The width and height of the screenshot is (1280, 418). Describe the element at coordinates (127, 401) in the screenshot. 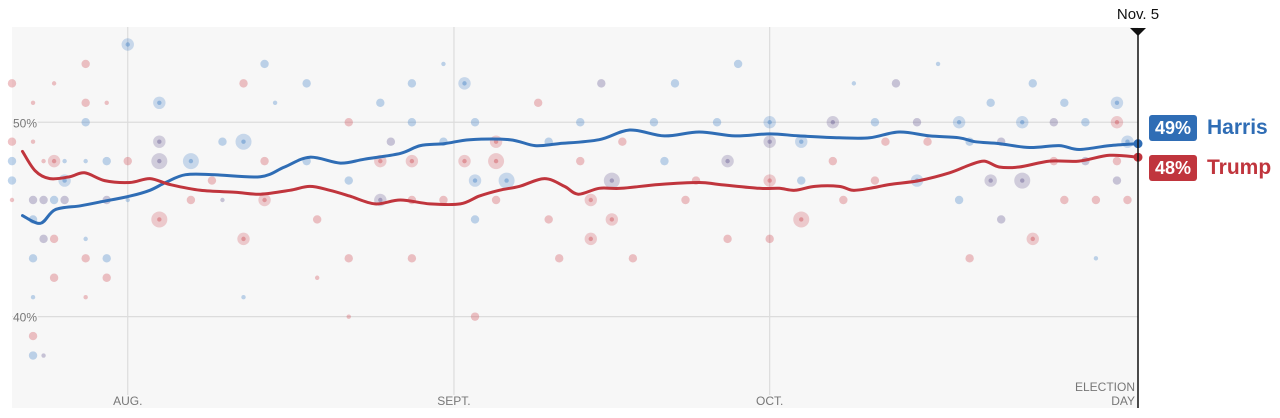

I see `x-tick-label: AUG.` at that location.